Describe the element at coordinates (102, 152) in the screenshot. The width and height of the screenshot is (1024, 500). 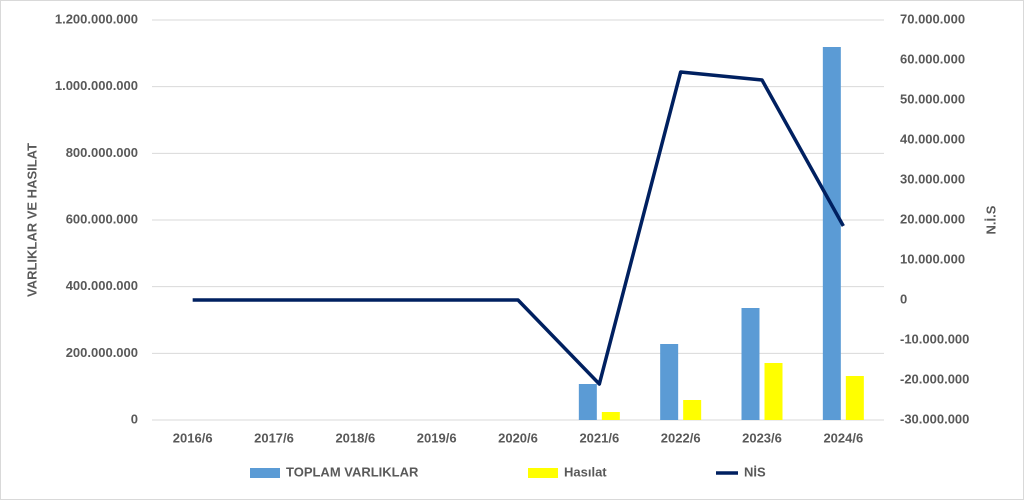
I see `tick-label: 800.000.000` at that location.